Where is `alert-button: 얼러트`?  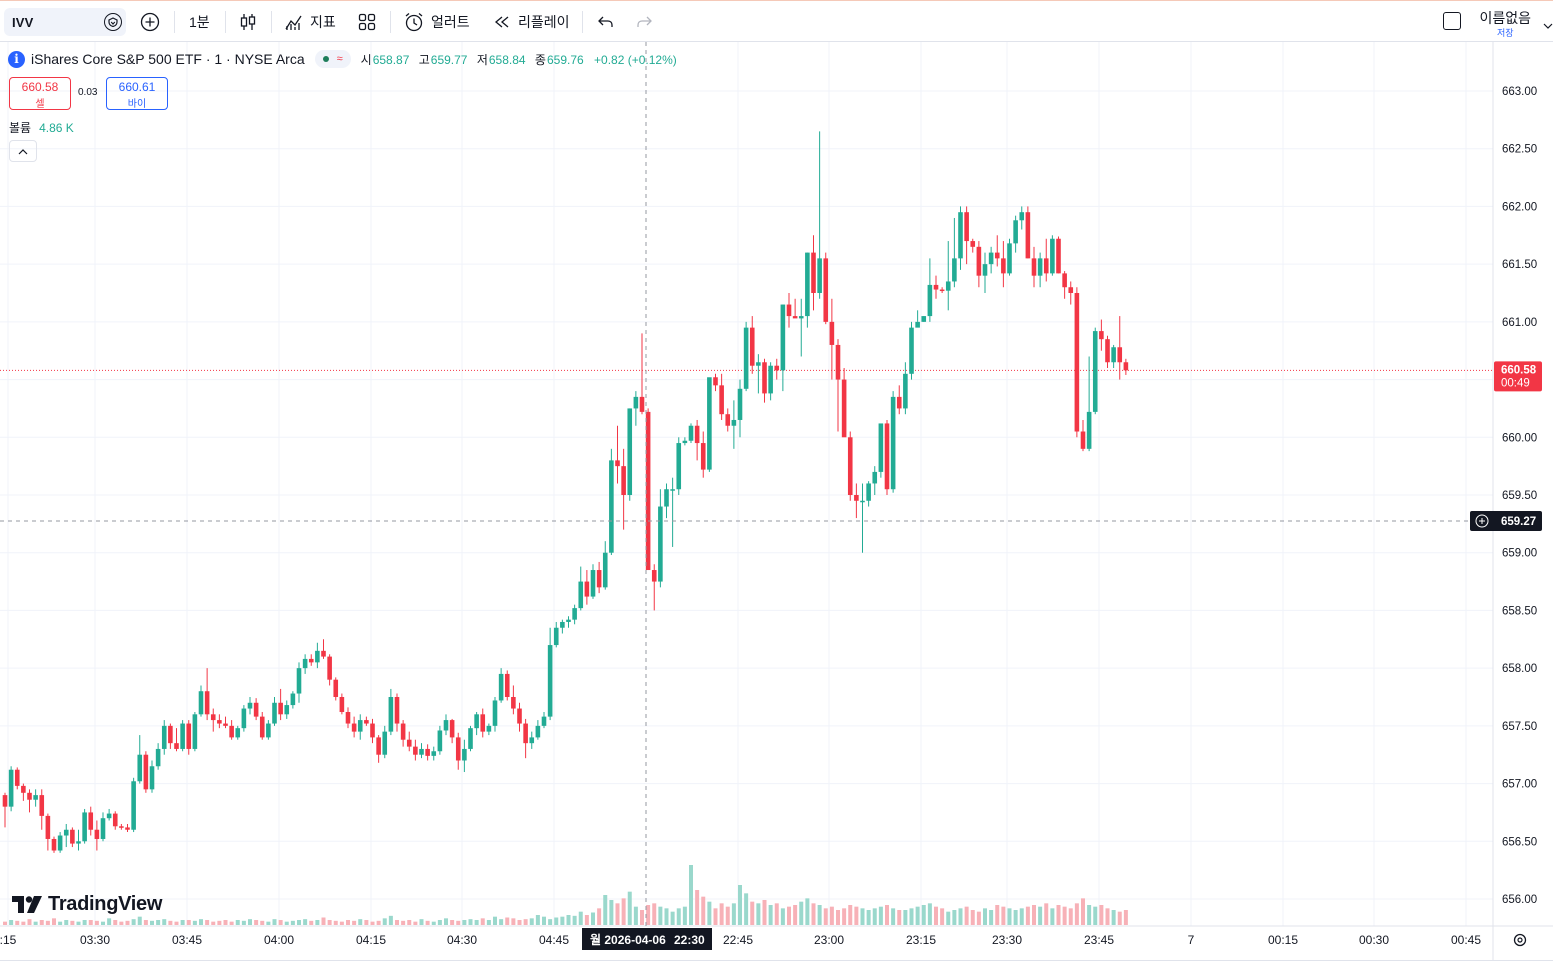
alert-button: 얼러트 is located at coordinates (436, 22).